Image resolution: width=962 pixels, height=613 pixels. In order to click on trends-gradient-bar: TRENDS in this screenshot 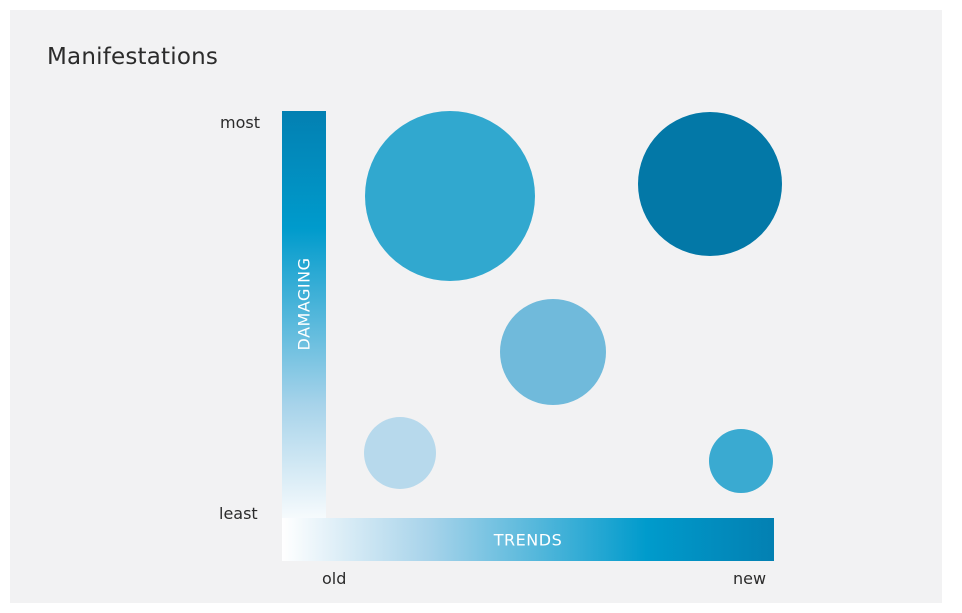, I will do `click(528, 539)`.